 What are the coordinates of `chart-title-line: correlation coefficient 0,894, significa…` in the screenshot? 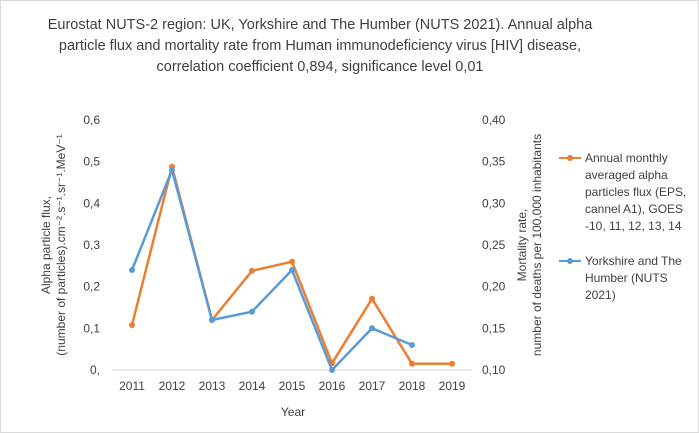 It's located at (320, 67).